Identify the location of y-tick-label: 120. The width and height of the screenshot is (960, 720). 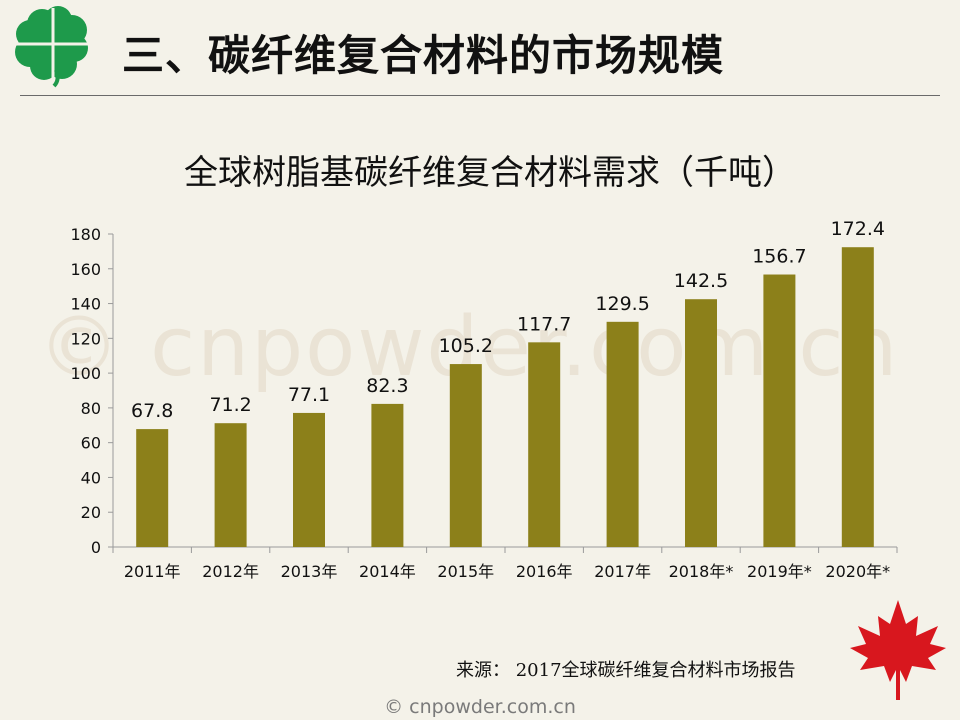
(85, 338).